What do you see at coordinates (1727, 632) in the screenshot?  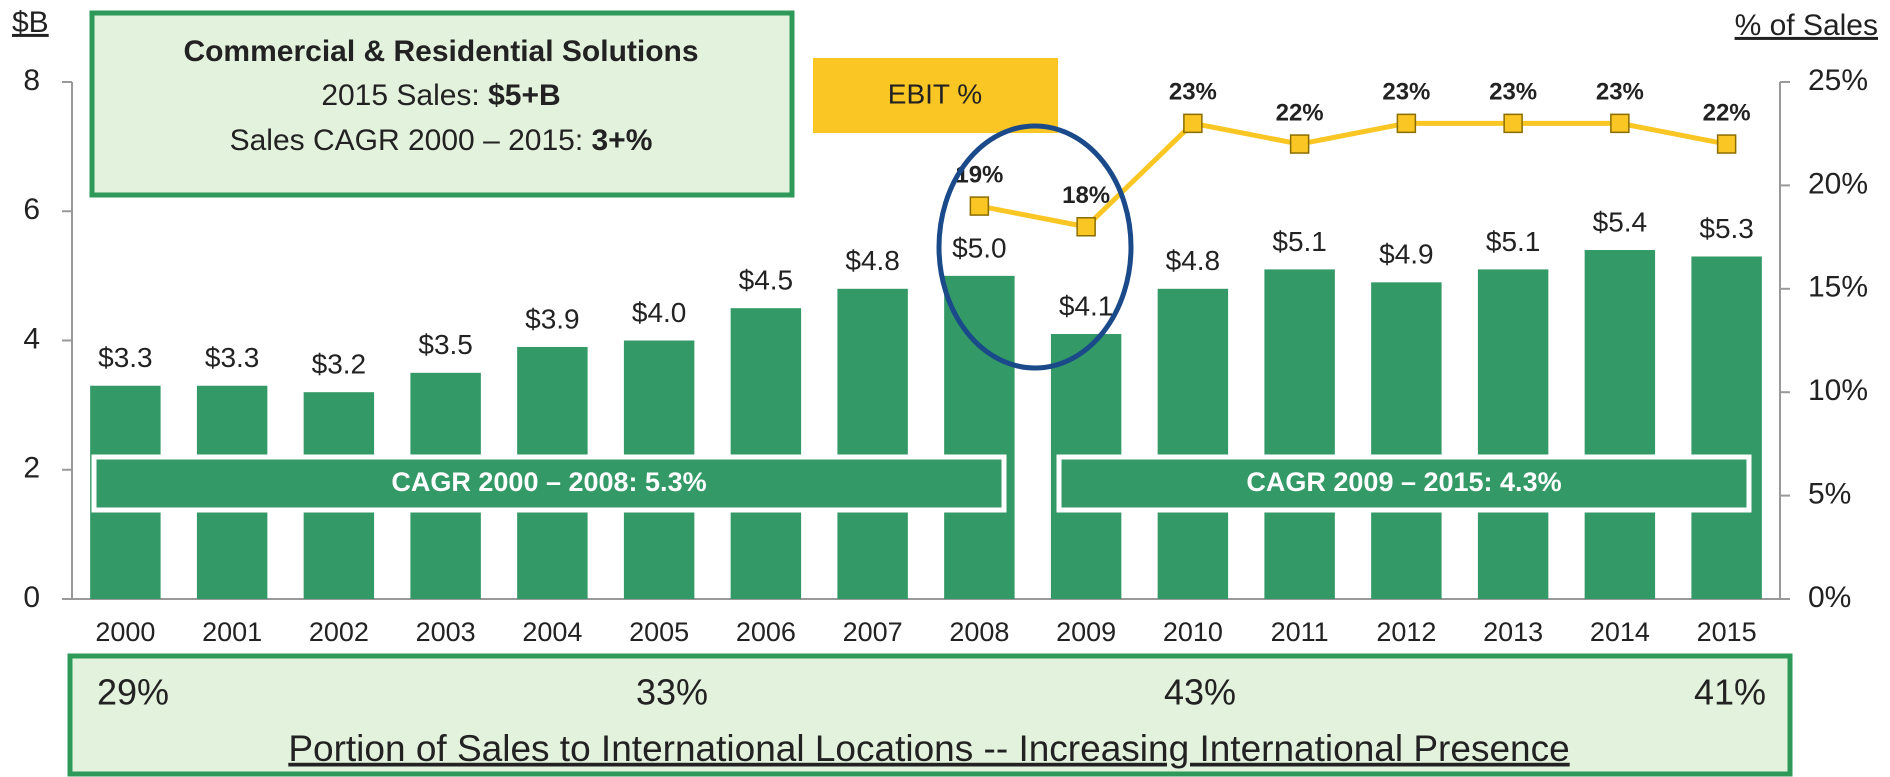 I see `x-tick-label: 2015` at bounding box center [1727, 632].